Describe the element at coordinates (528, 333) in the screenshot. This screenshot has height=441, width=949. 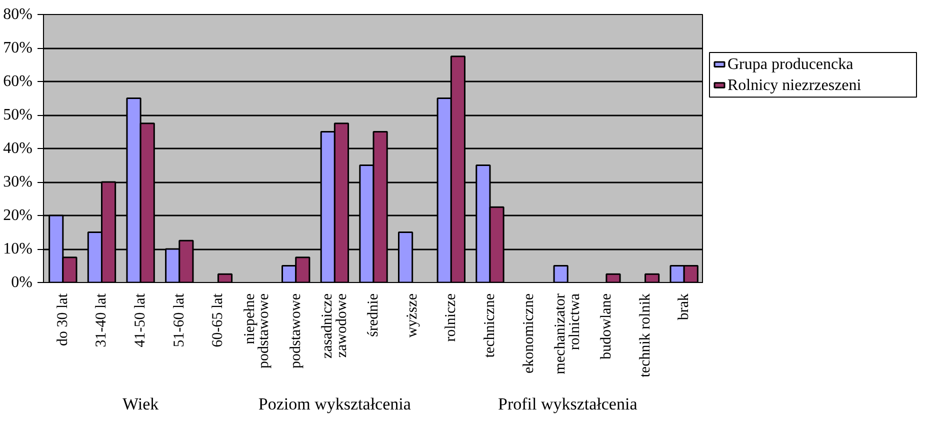
I see `x-tick-label: ekonomiczne` at that location.